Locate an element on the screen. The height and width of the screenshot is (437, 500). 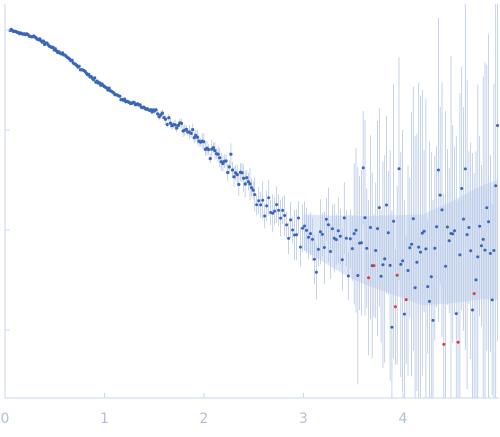
x-tick-labels: 0 1 2 3 4 is located at coordinates (204, 419).